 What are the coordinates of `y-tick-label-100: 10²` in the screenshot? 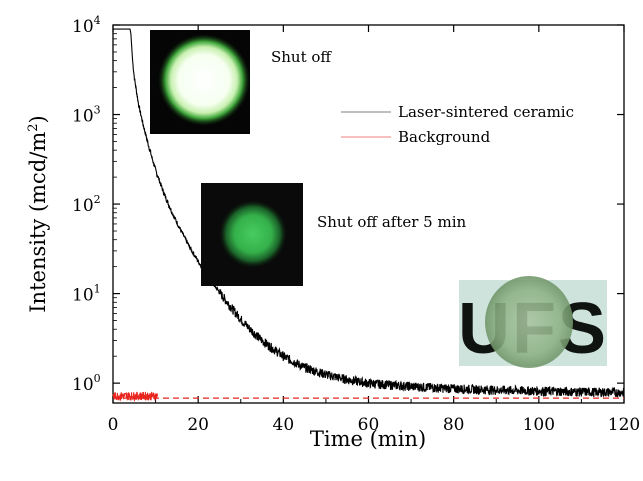 It's located at (86, 204).